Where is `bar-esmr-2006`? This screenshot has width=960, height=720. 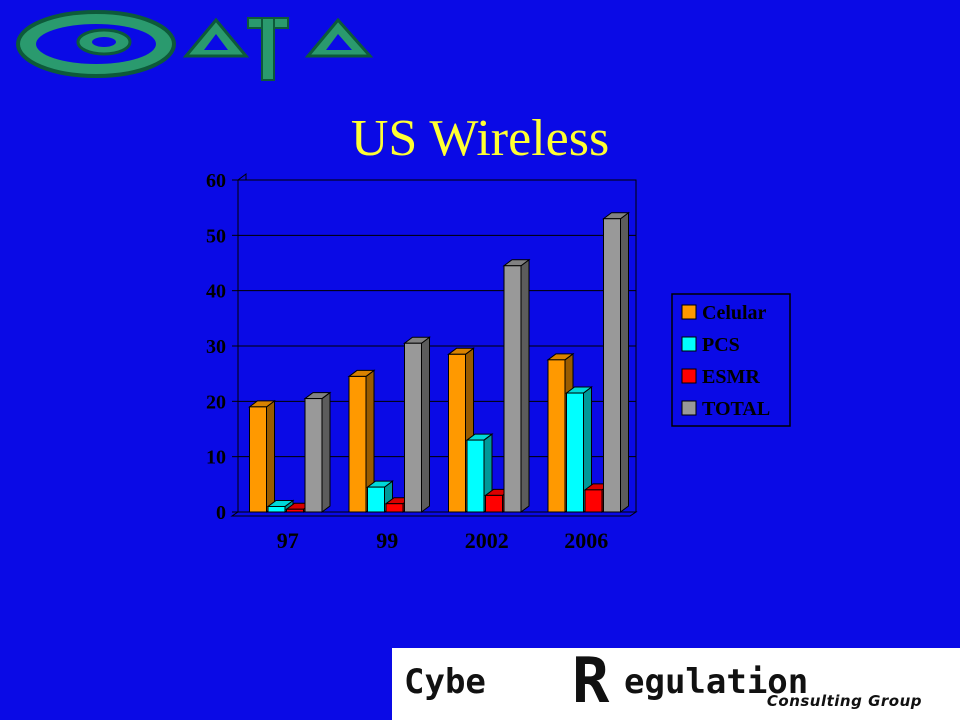 bar-esmr-2006 is located at coordinates (593, 501).